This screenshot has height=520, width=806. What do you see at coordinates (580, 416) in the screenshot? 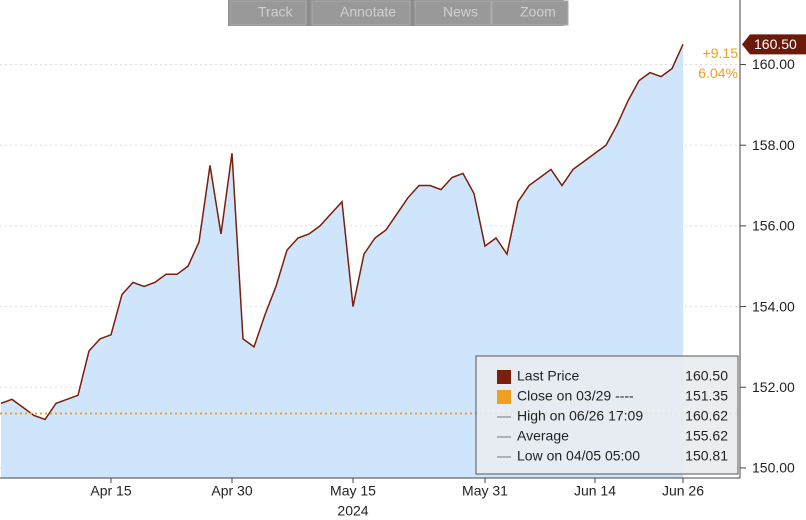
I see `legend-name: High on 06/26 17:09` at bounding box center [580, 416].